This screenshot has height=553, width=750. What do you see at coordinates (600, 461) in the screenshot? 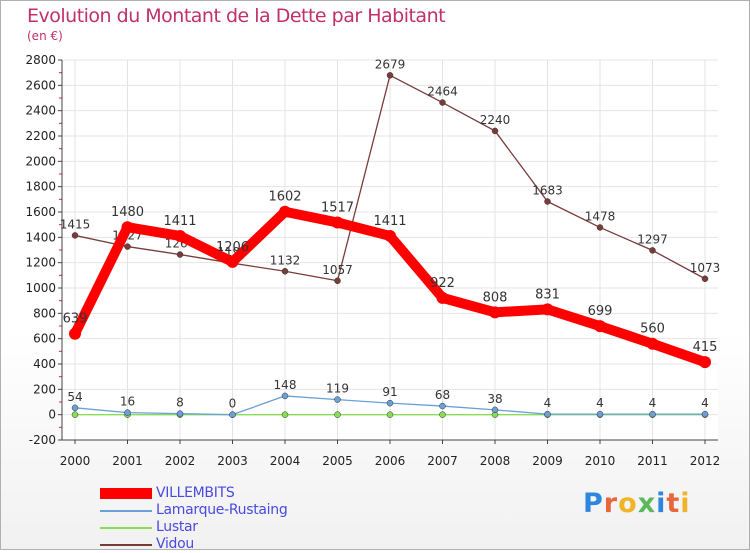
I see `x-tick-label-2010: 2010` at bounding box center [600, 461].